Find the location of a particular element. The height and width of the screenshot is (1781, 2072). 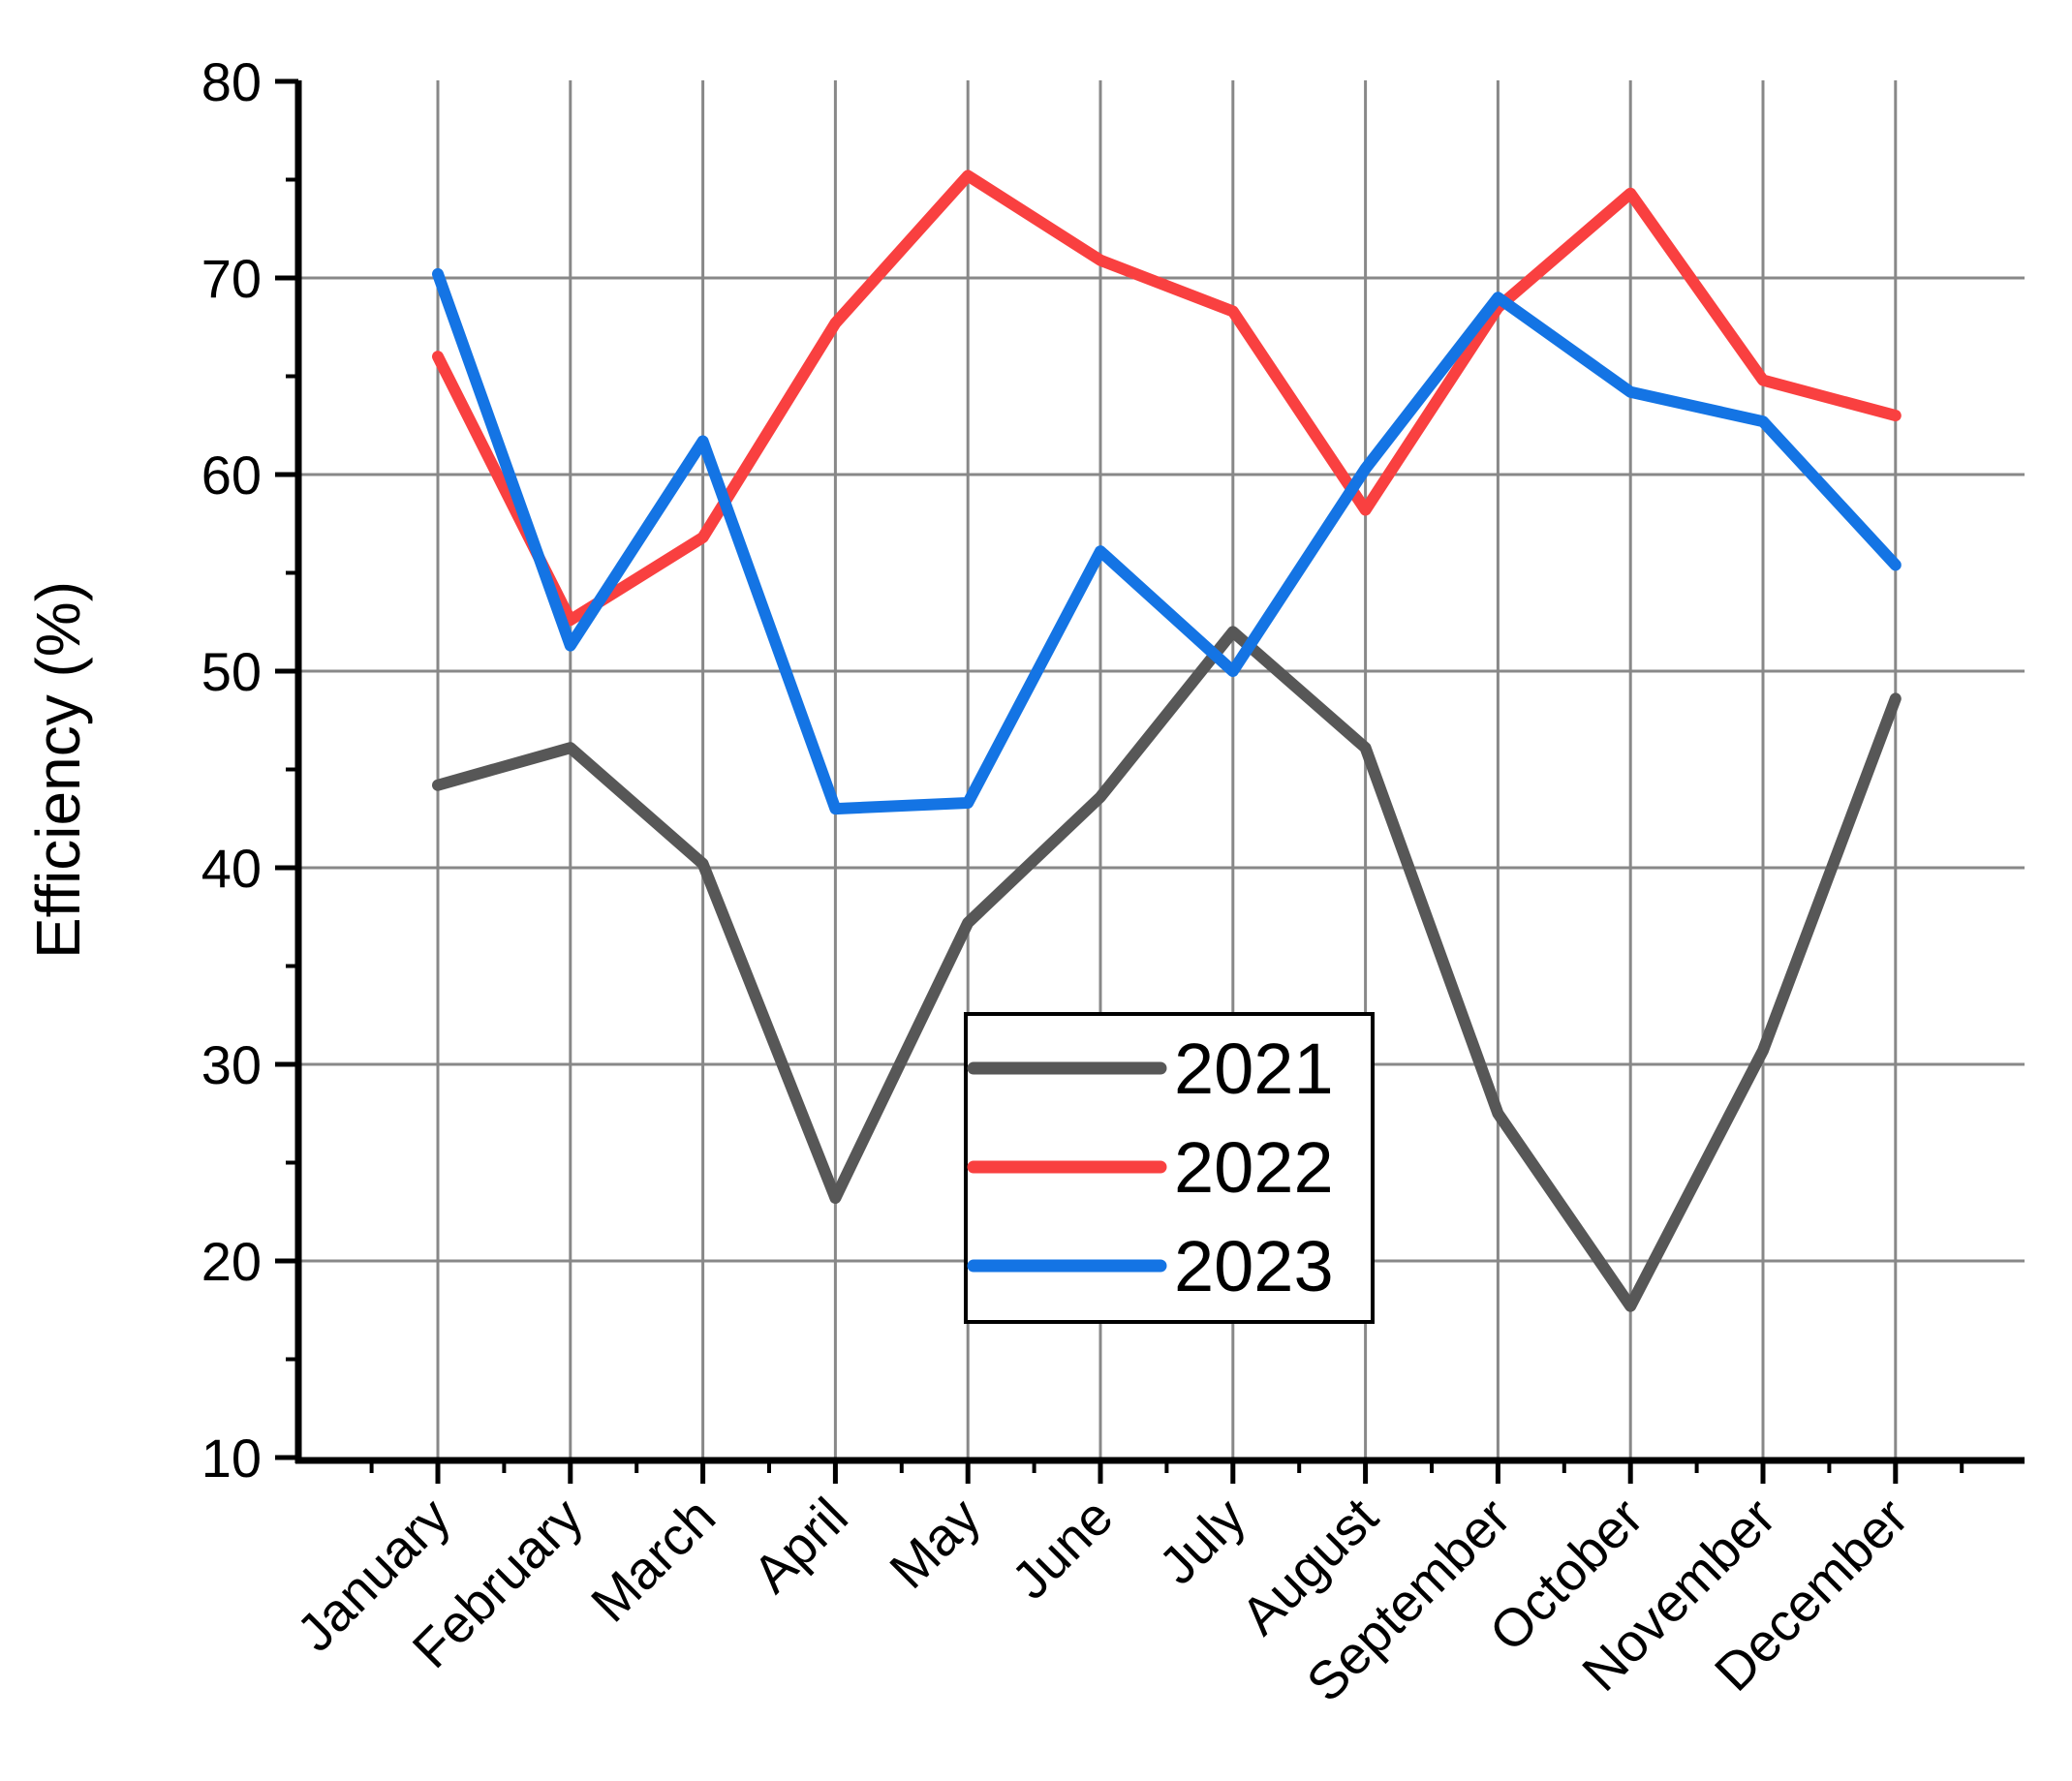

y-tick-label: 80 is located at coordinates (231, 81).